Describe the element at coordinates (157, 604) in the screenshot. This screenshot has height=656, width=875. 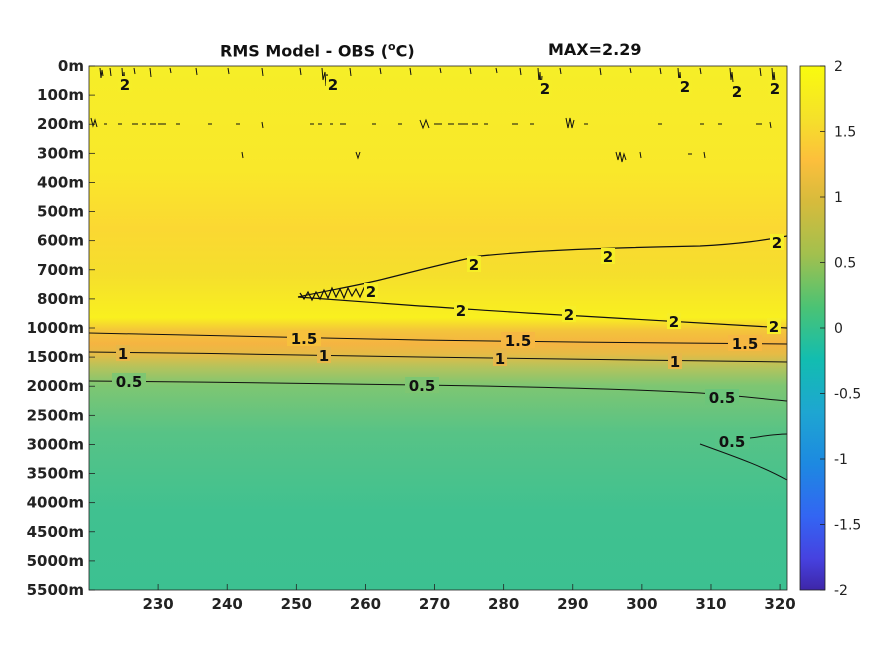
I see `x-tick-label: 230` at that location.